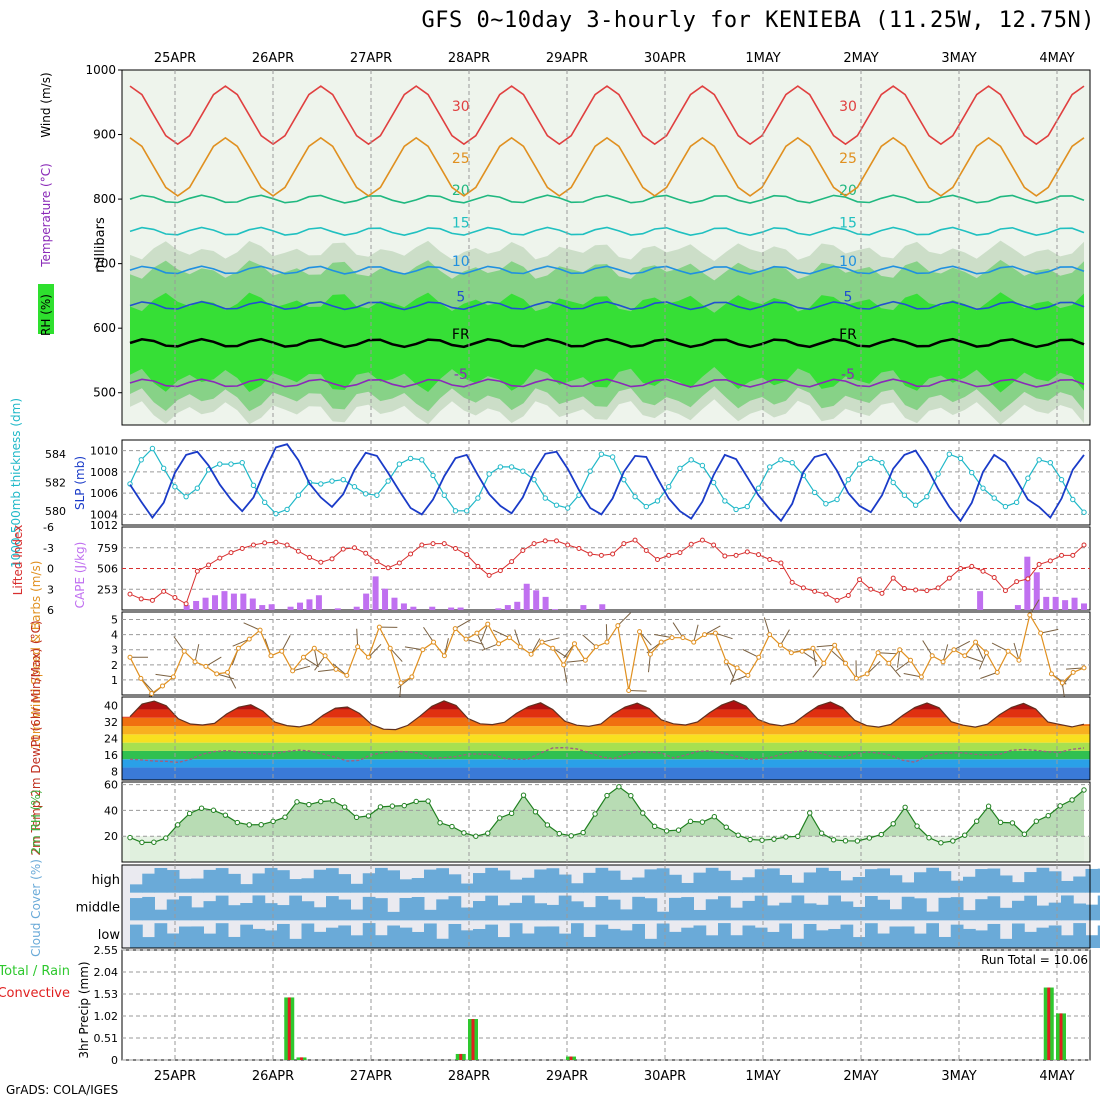  I want to click on temp-tick-3: 32, so click(111, 722).